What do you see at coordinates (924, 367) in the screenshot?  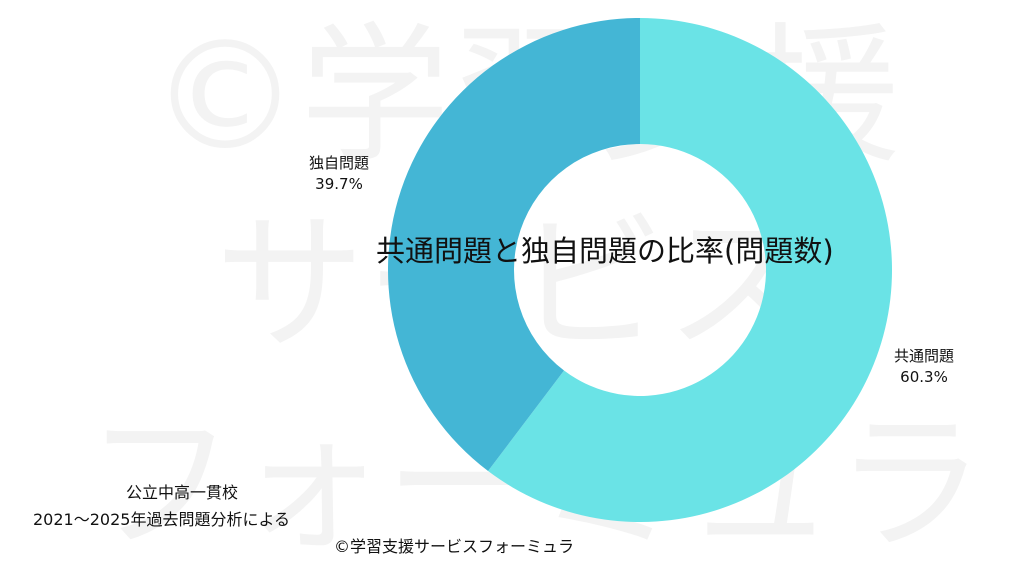 I see `slice-label-kyotsu: 共通問題 60.3%` at bounding box center [924, 367].